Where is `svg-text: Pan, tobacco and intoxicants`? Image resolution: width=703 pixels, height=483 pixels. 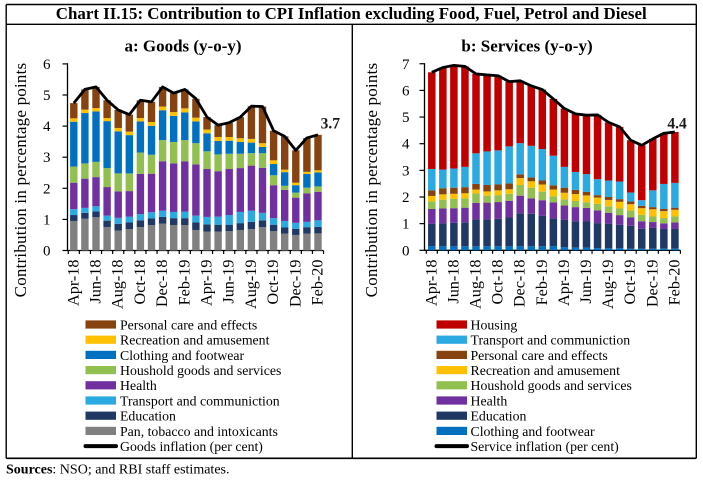 svg-text: Pan, tobacco and intoxicants is located at coordinates (199, 431).